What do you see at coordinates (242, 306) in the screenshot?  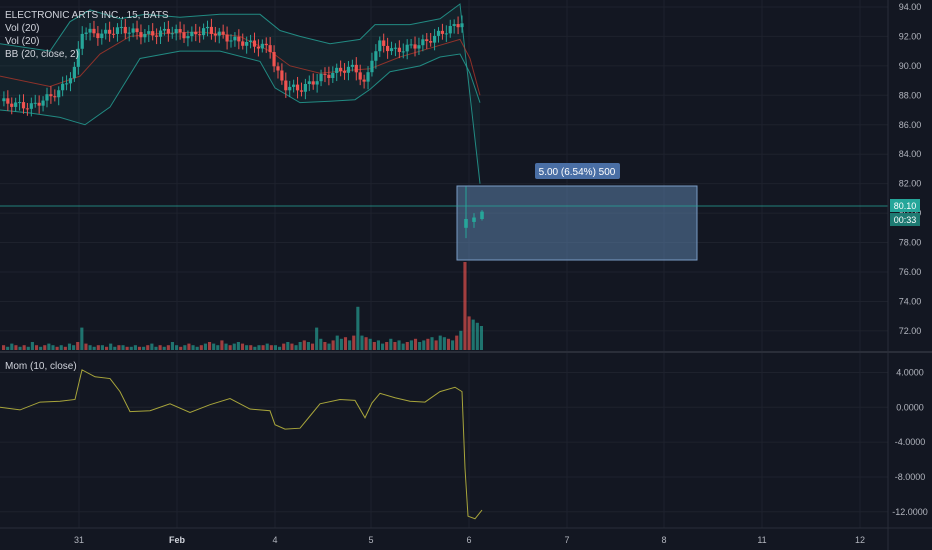 I see `volume-bars` at bounding box center [242, 306].